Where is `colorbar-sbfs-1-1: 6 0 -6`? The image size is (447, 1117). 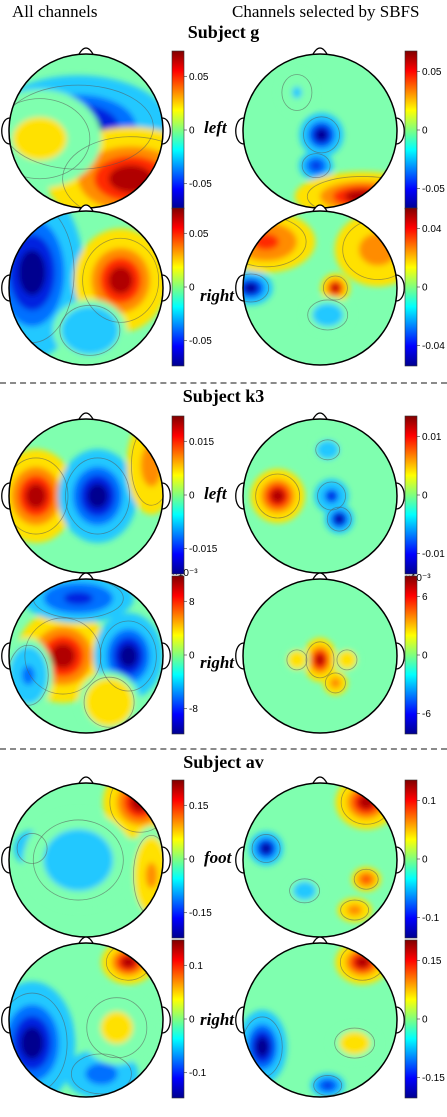 colorbar-sbfs-1-1: 6 0 -6 is located at coordinates (417, 655).